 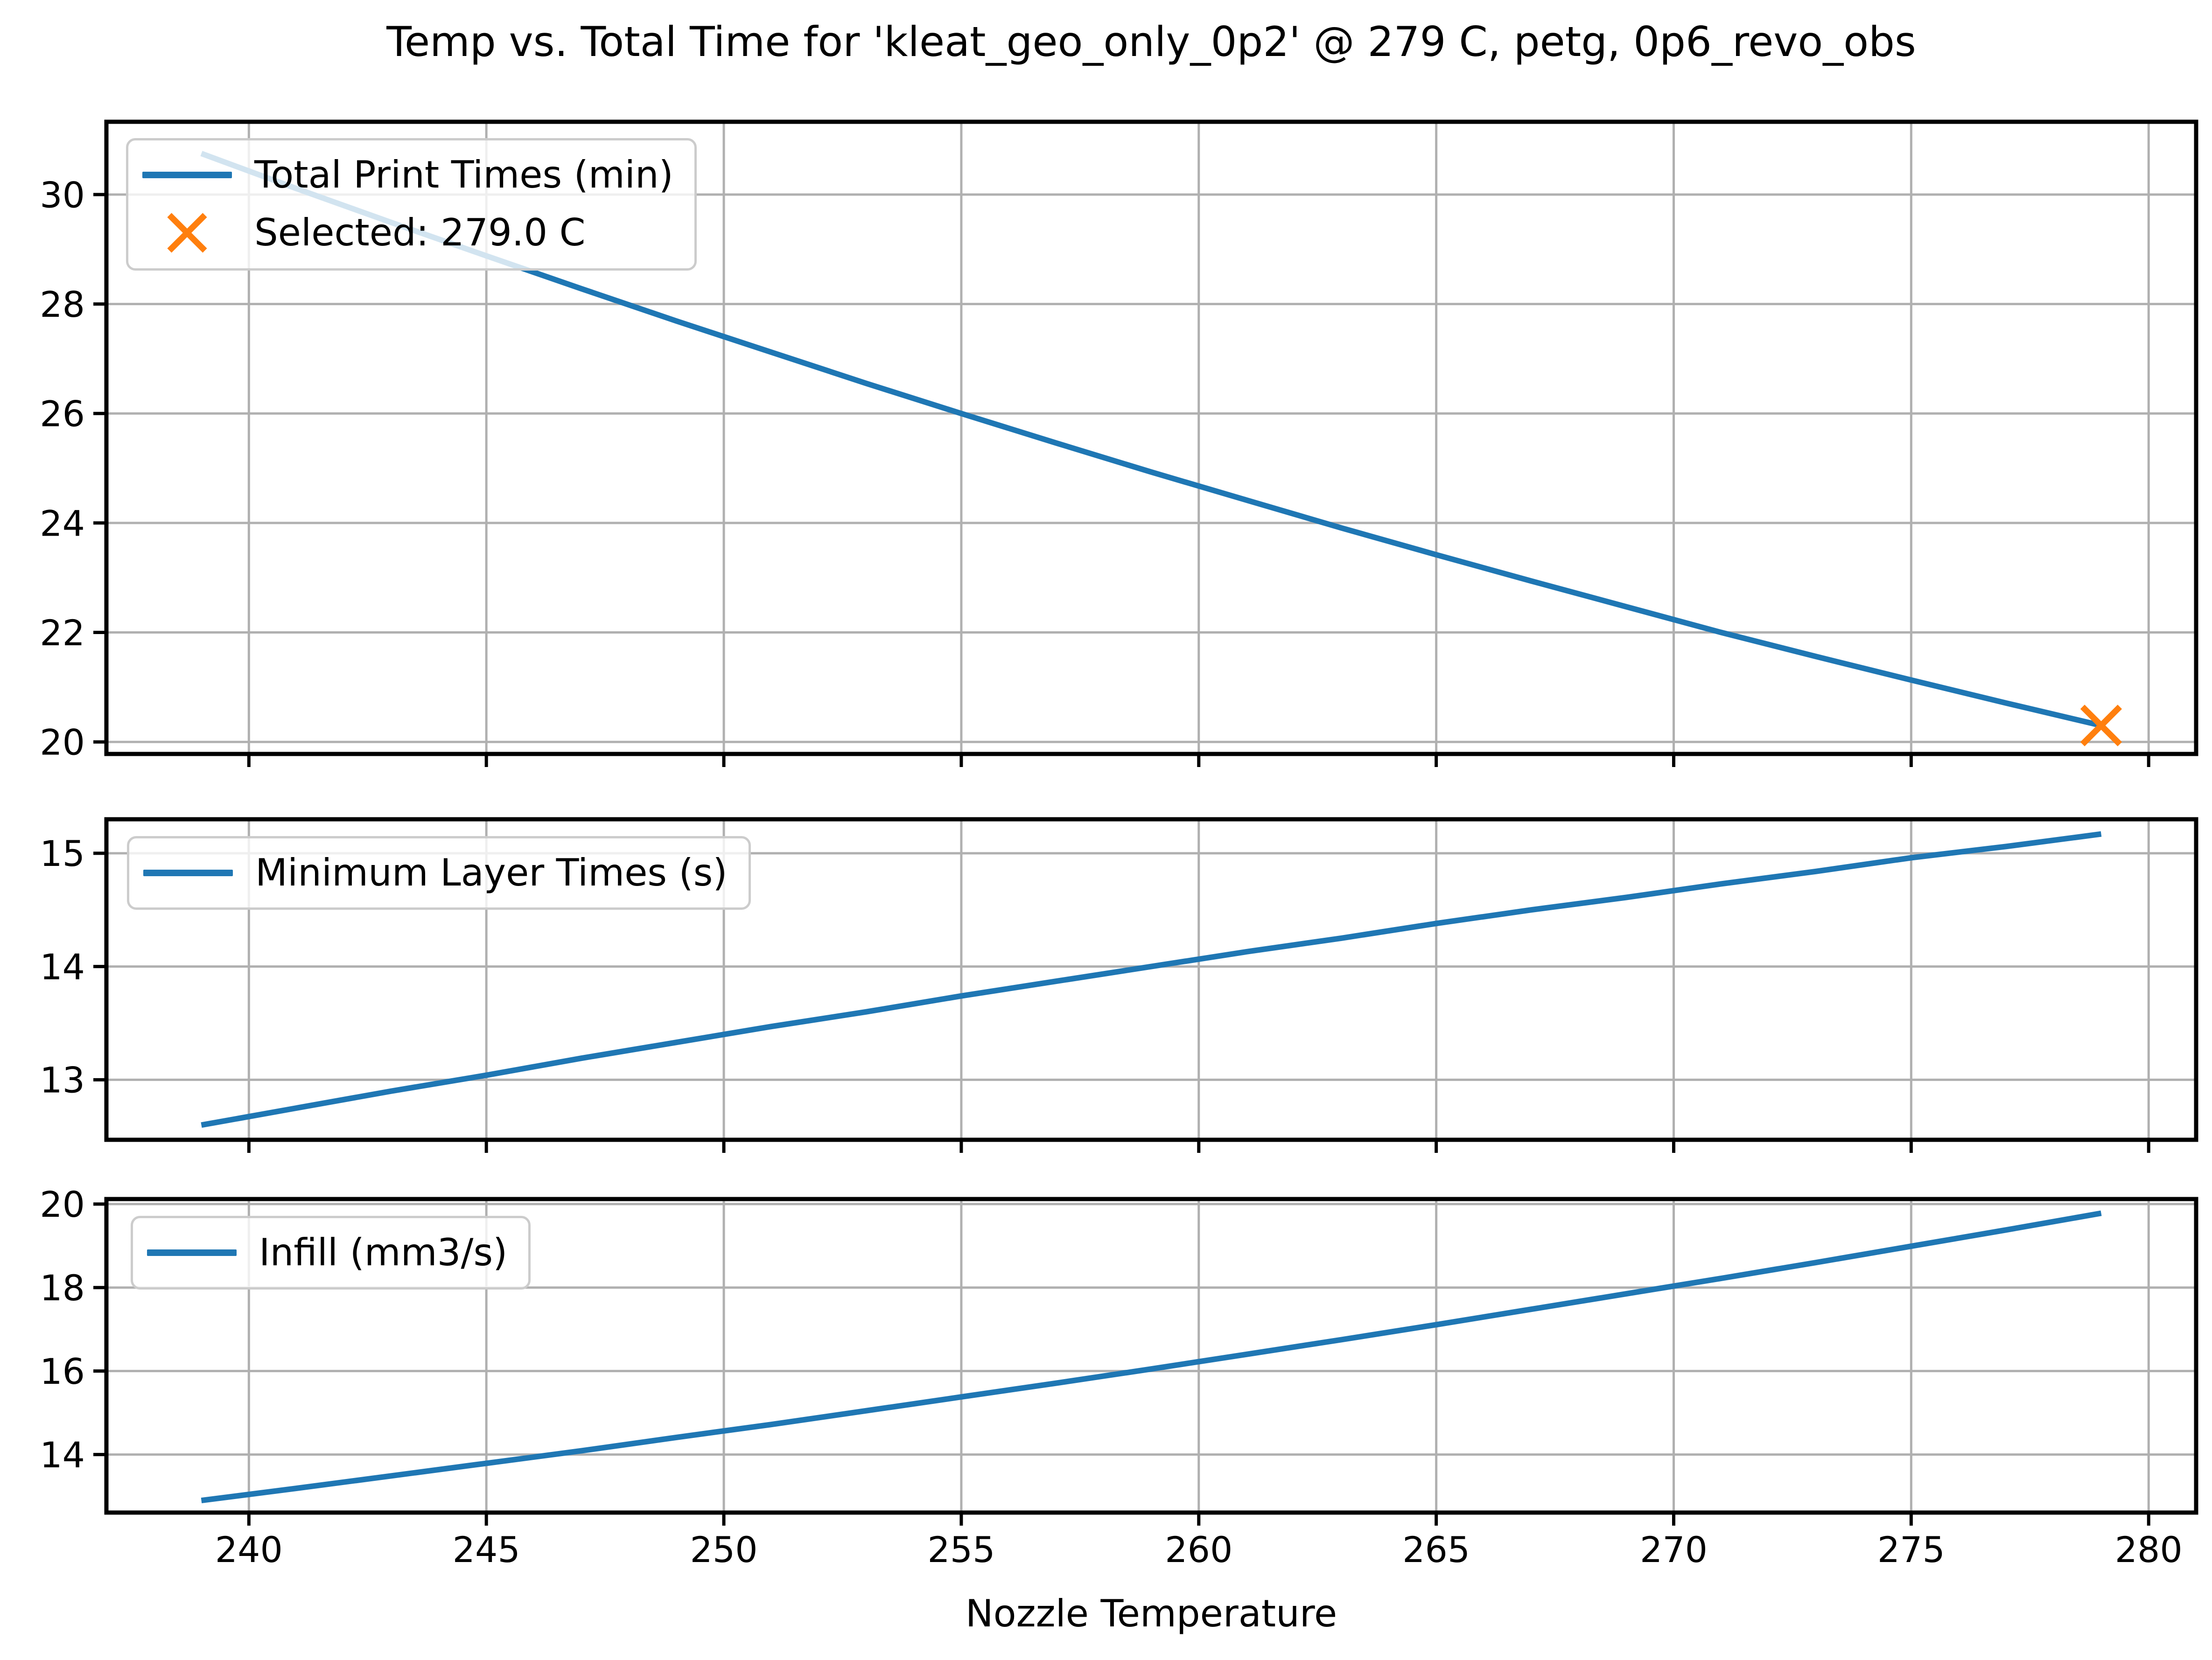 What do you see at coordinates (2149, 1549) in the screenshot?
I see `svg-text: 280` at bounding box center [2149, 1549].